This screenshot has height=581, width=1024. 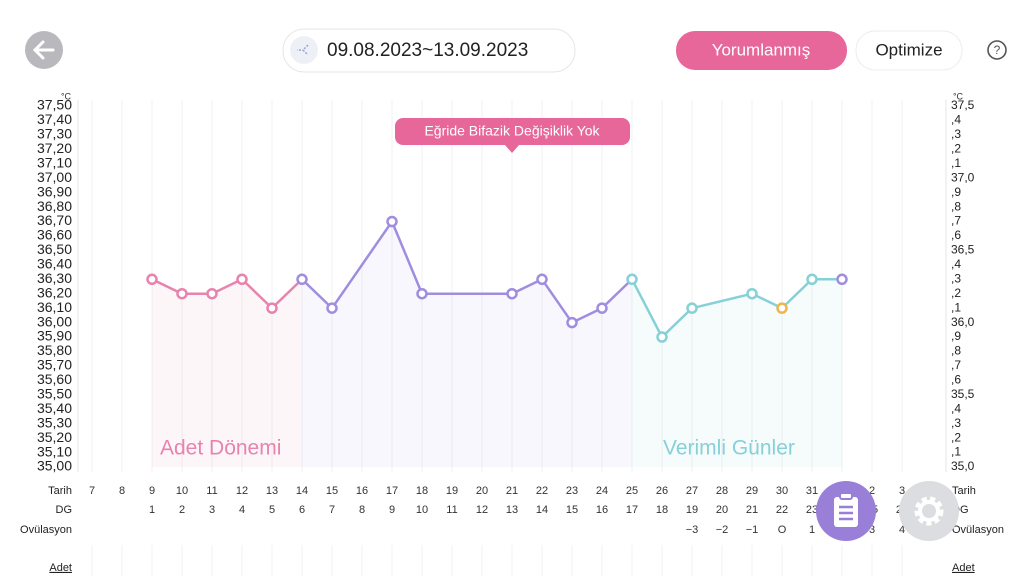 I want to click on tooltip-pointer, so click(x=512, y=149).